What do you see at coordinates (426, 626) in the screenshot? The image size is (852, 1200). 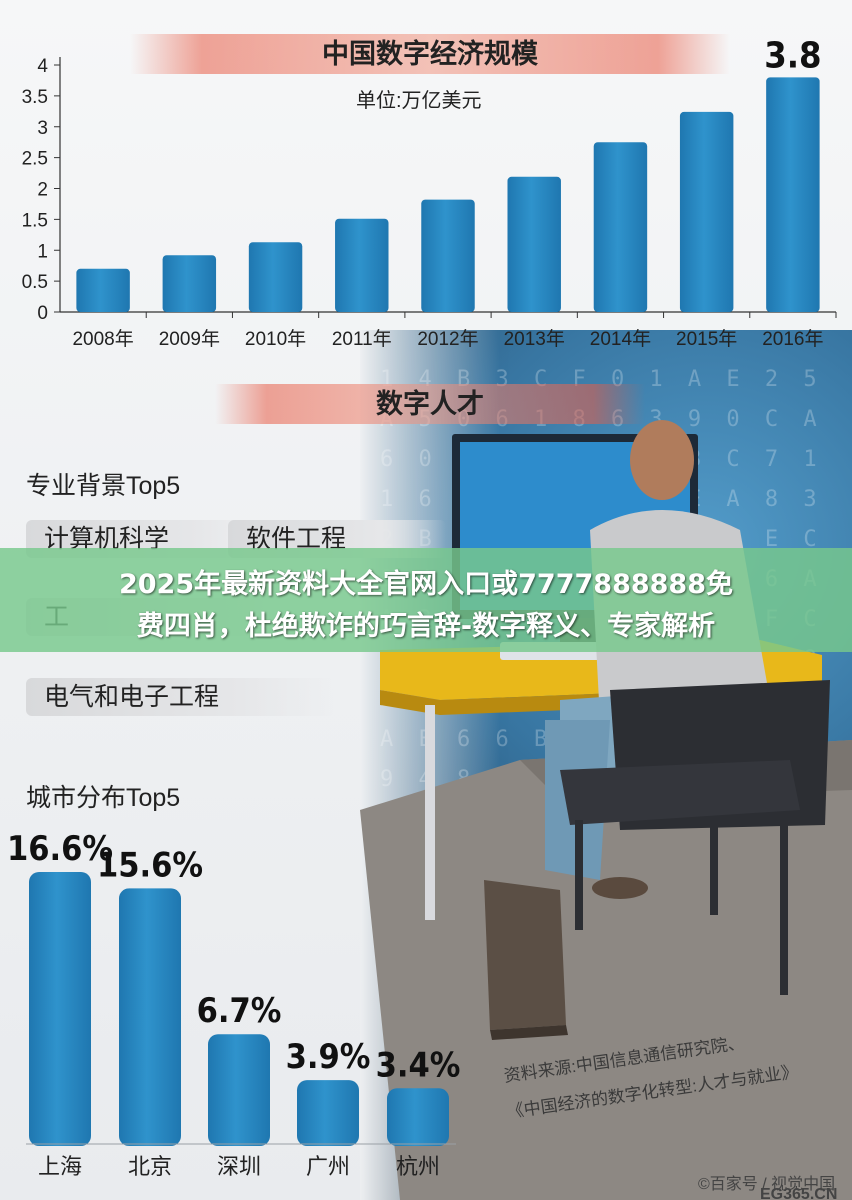 I see `overlay-line-2: 费四肖，杜绝欺诈的巧言辞-数字释义、专家解析` at bounding box center [426, 626].